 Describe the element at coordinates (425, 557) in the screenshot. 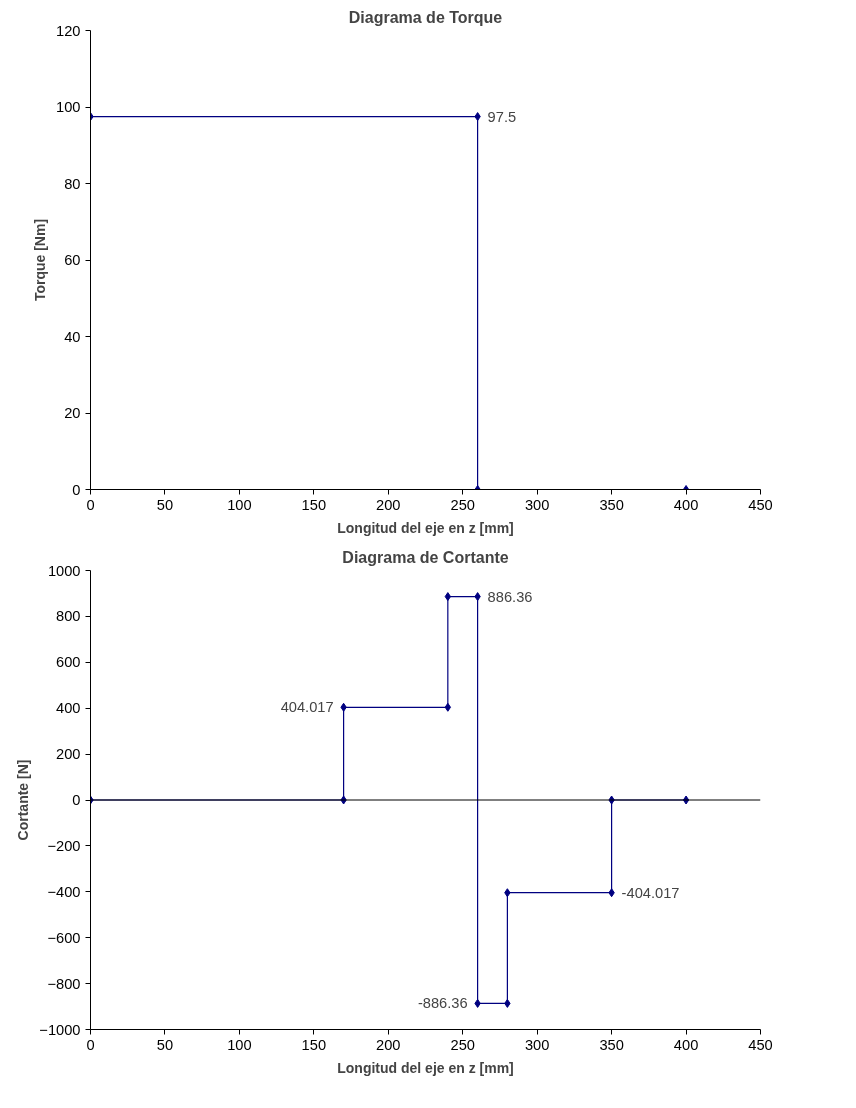

I see `chart-title: Diagrama de Cortante` at that location.